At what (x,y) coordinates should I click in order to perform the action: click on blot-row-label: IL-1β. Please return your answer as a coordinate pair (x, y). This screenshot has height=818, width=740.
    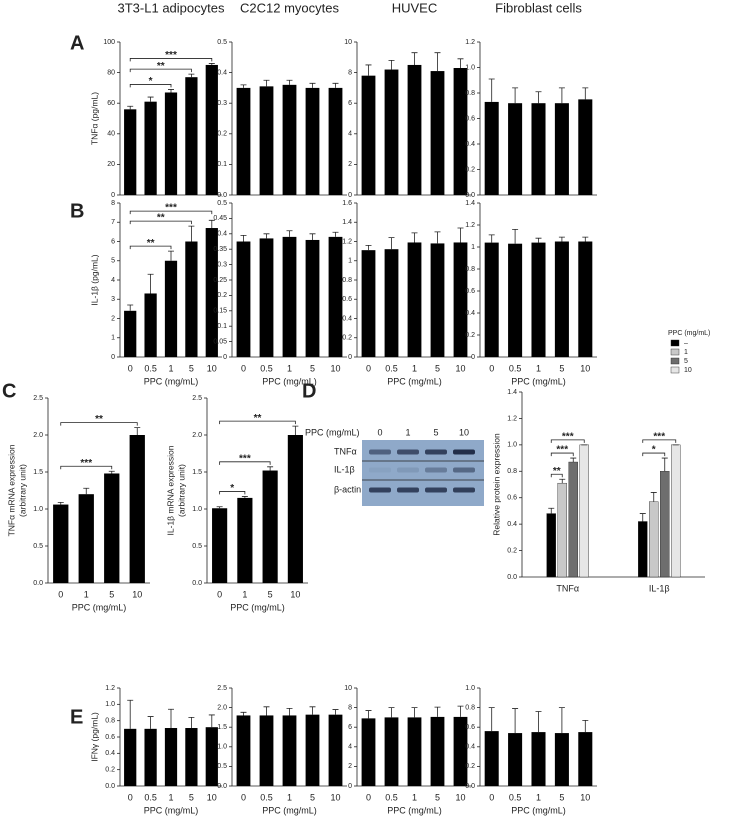
    Looking at the image, I should click on (344, 469).